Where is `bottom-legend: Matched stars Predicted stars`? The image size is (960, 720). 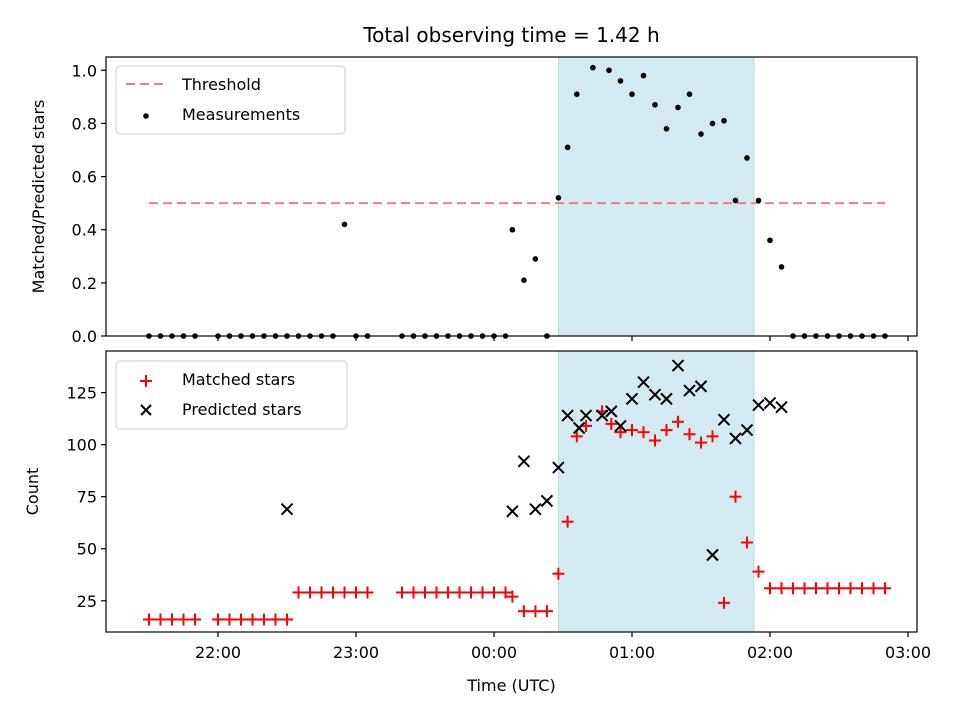
bottom-legend: Matched stars Predicted stars is located at coordinates (231, 395).